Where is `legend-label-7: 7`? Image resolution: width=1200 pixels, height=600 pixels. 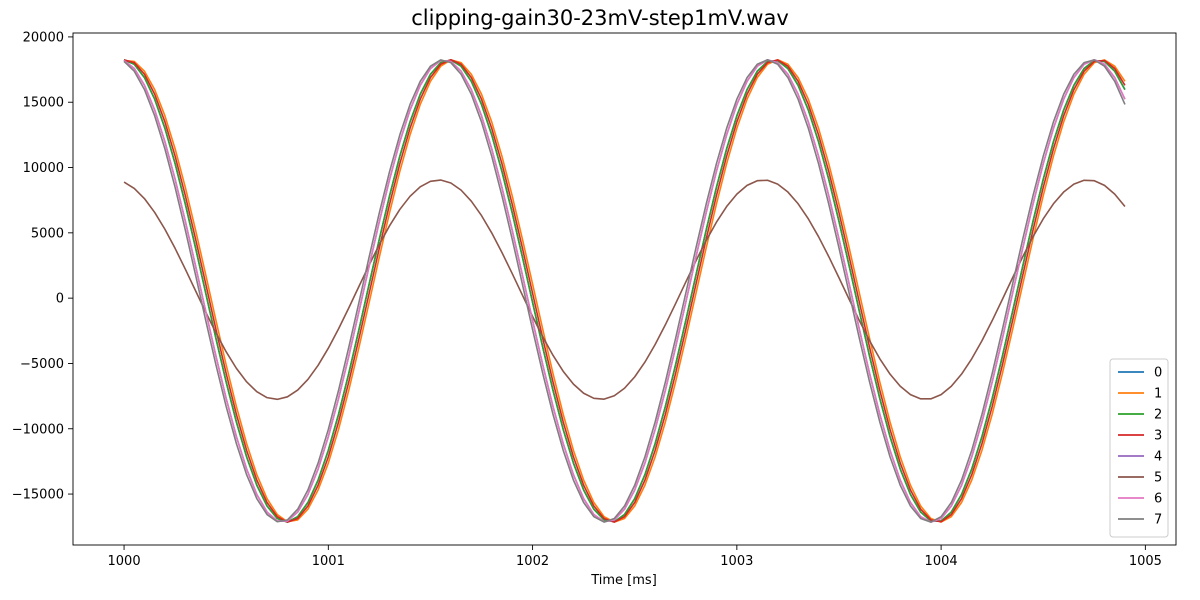 legend-label-7: 7 is located at coordinates (1158, 520).